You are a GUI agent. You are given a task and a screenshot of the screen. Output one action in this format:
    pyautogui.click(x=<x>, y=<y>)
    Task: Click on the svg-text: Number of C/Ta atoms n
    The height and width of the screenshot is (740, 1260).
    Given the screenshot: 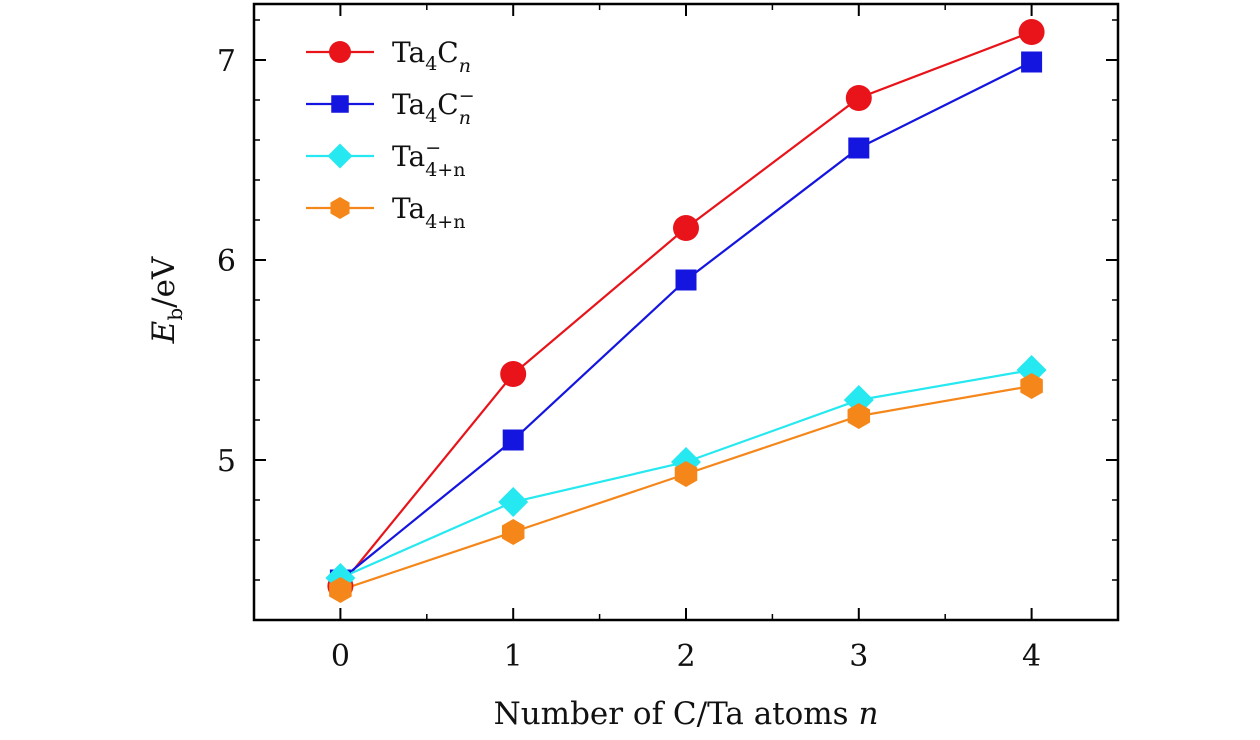 What is the action you would take?
    pyautogui.click(x=686, y=714)
    